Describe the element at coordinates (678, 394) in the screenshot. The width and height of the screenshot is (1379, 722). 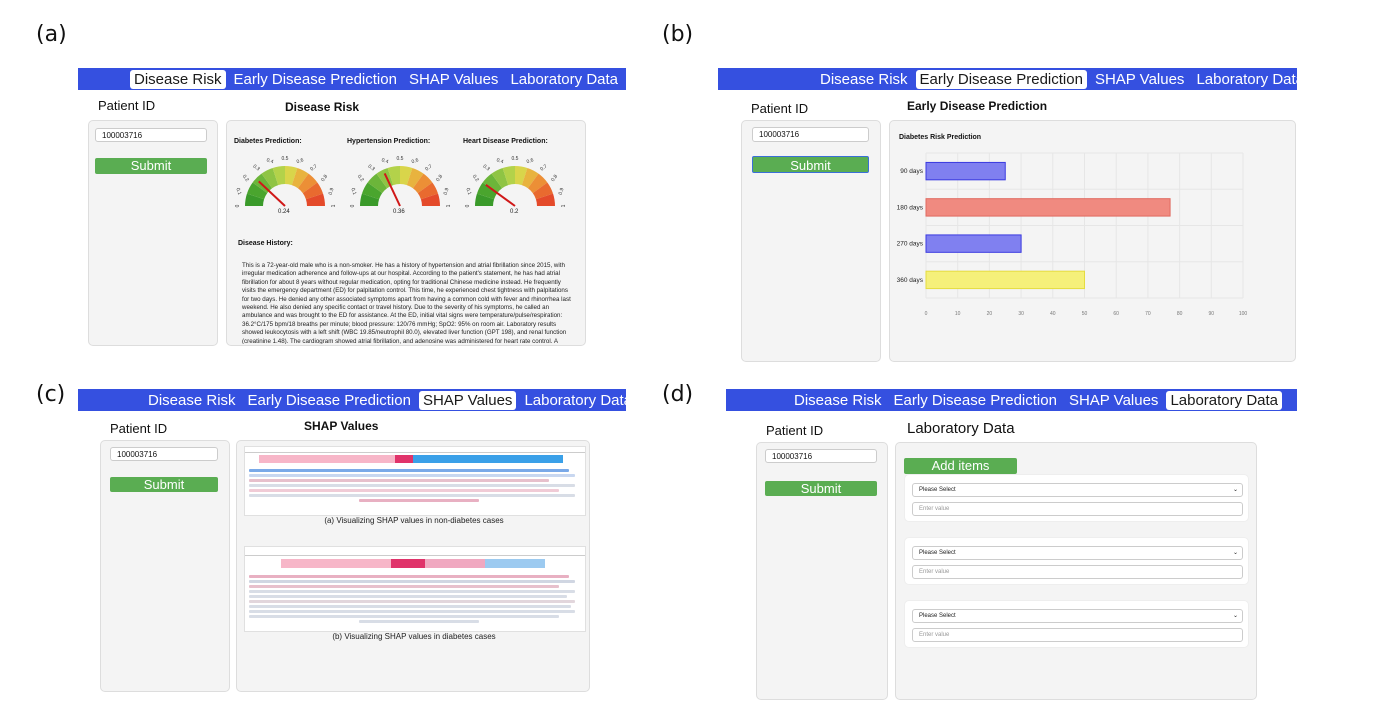
I see `panel-label-d: (d)` at that location.